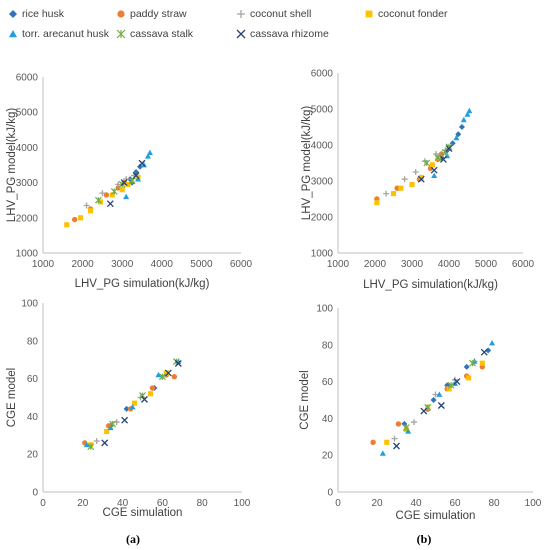  Describe the element at coordinates (322, 146) in the screenshot. I see `y-tick-label: 4000` at that location.